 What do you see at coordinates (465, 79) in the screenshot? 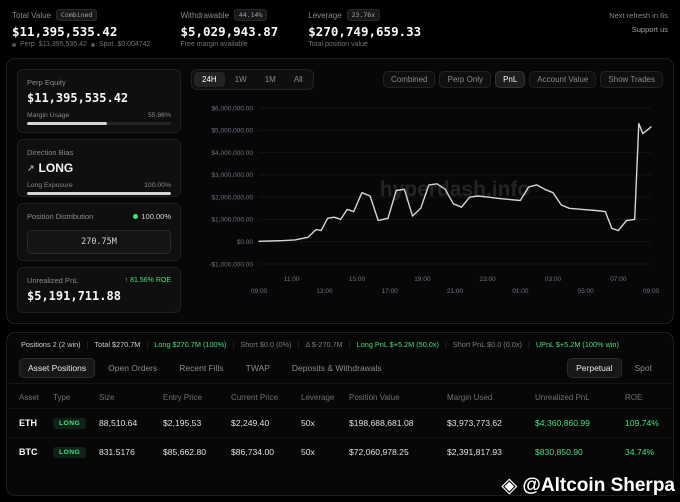
I see `mode-btn-perp-only: Perp Only` at bounding box center [465, 79].